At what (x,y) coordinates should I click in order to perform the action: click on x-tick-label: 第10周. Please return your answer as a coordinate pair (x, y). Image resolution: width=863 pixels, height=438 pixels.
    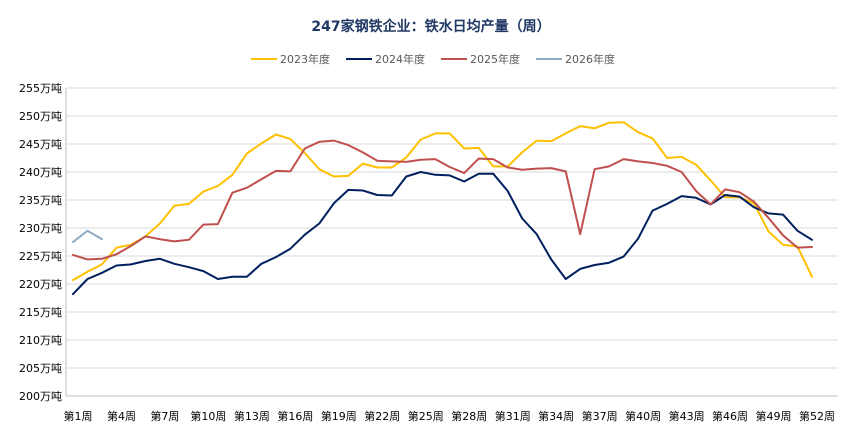
    Looking at the image, I should click on (208, 416).